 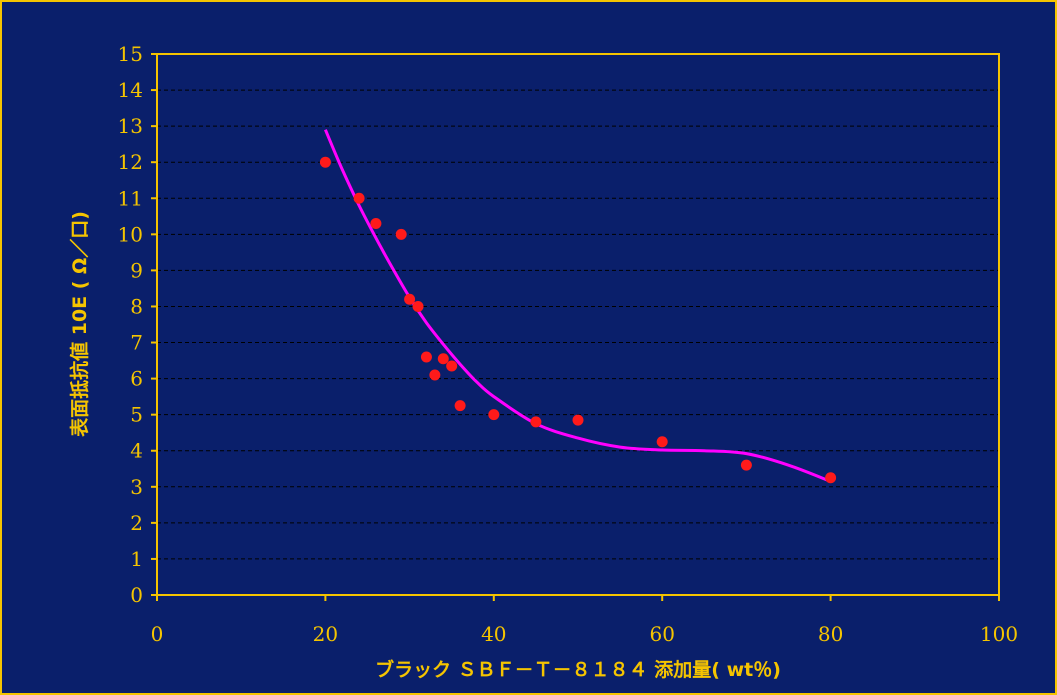 I want to click on y-tick-label: 6, so click(x=136, y=379).